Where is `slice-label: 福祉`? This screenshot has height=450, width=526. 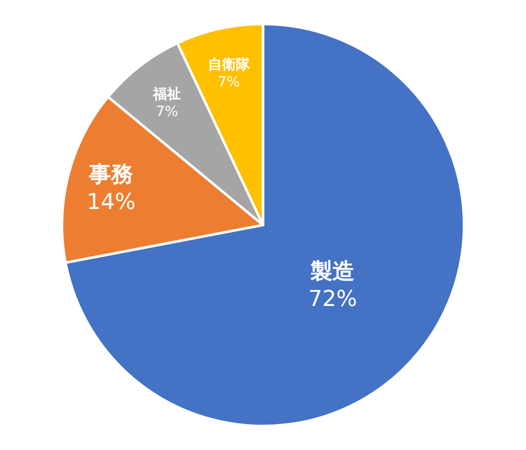
slice-label: 福祉 is located at coordinates (166, 93).